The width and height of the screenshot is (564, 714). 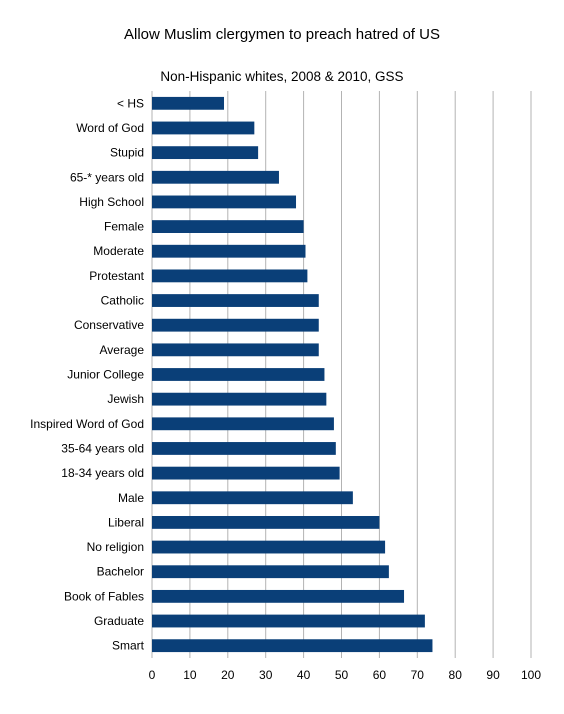 I want to click on category-label: Word of God, so click(x=110, y=128).